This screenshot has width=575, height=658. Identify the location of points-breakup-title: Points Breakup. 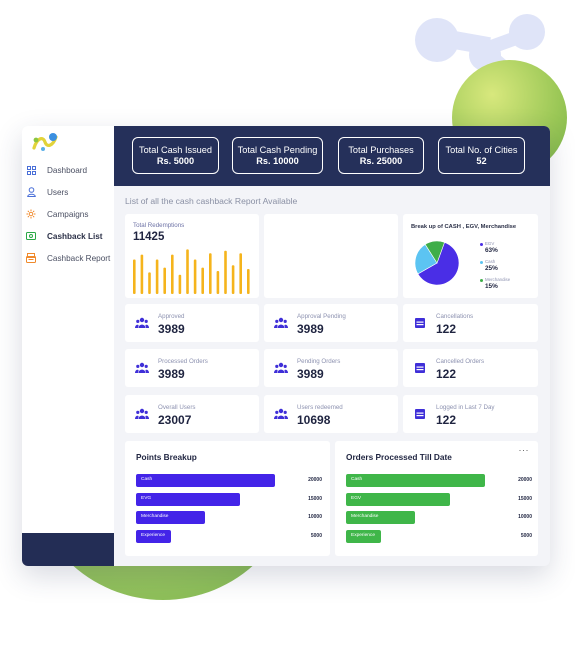
(166, 457).